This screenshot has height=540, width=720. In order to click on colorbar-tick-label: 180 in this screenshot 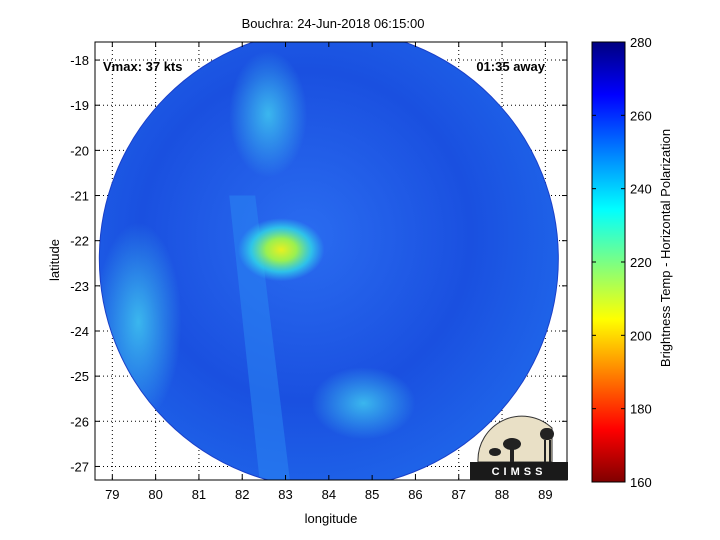, I will do `click(641, 409)`.